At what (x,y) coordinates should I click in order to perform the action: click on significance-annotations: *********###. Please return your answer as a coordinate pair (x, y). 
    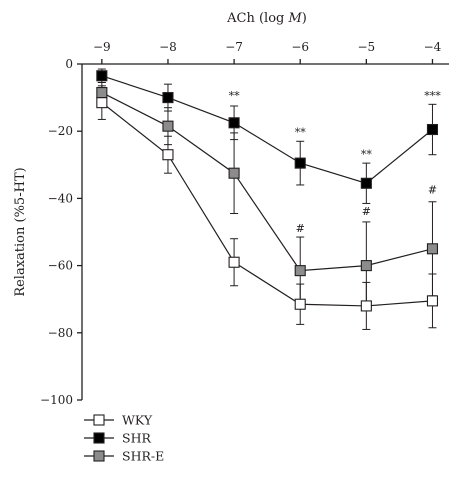
    Looking at the image, I should click on (335, 162).